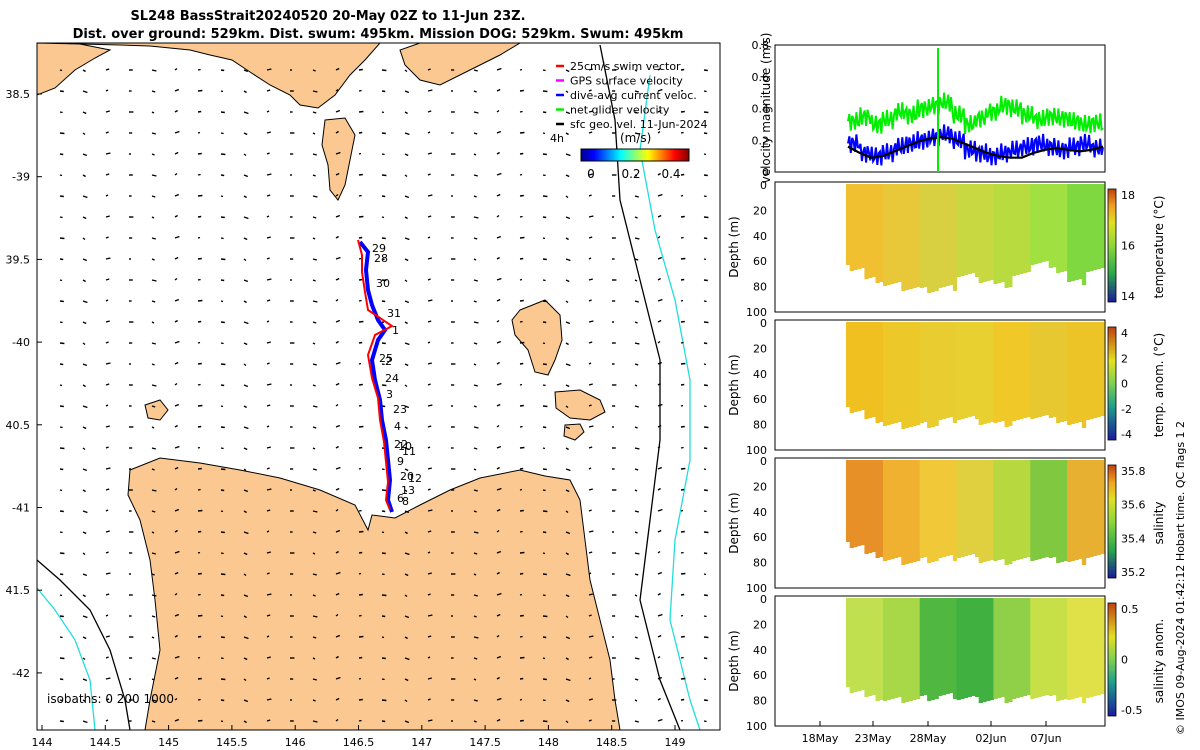  What do you see at coordinates (620, 110) in the screenshot?
I see `legend-label: net glider velocity` at bounding box center [620, 110].